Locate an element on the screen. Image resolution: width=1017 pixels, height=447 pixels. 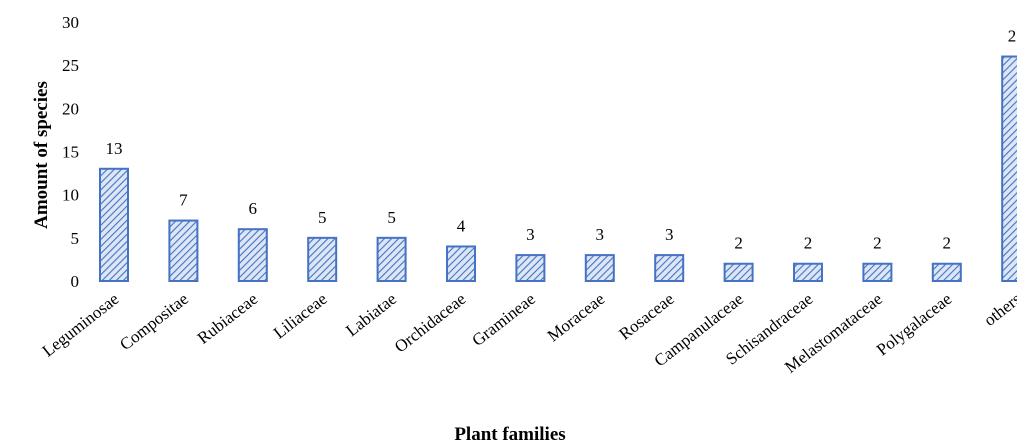
bar-compositae is located at coordinates (183, 250).